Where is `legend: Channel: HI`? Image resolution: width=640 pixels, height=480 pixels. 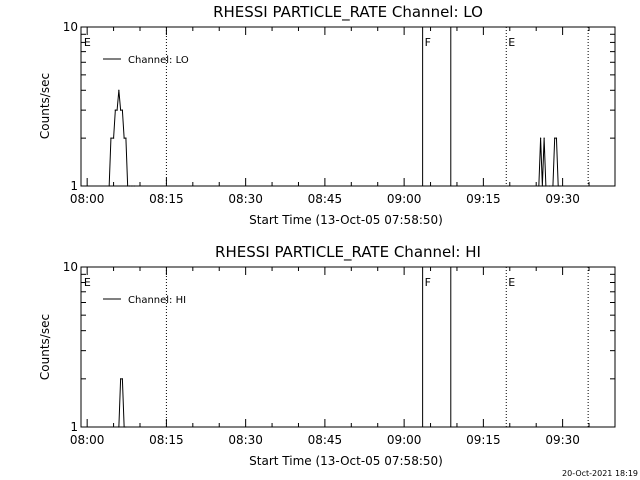 legend: Channel: HI is located at coordinates (144, 300).